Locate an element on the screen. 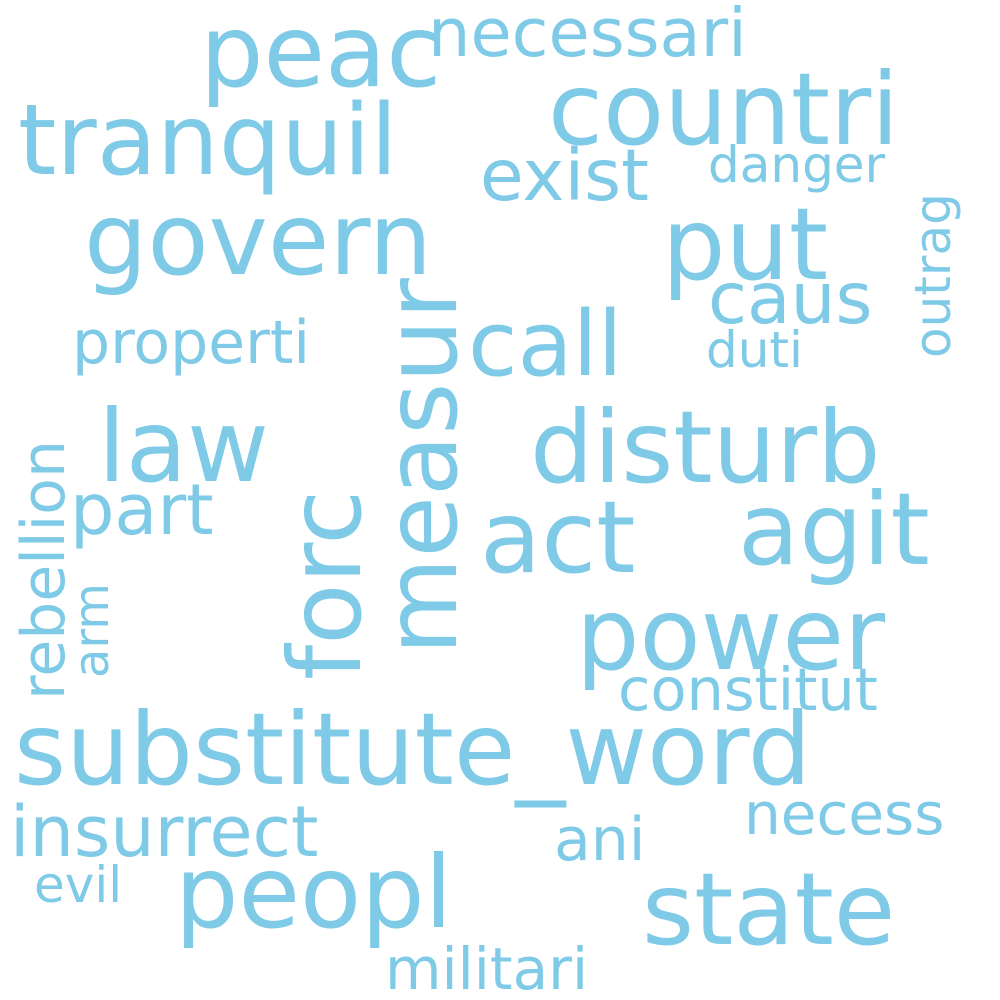 Image resolution: width=1000 pixels, height=1000 pixels. word-put: put is located at coordinates (745, 244).